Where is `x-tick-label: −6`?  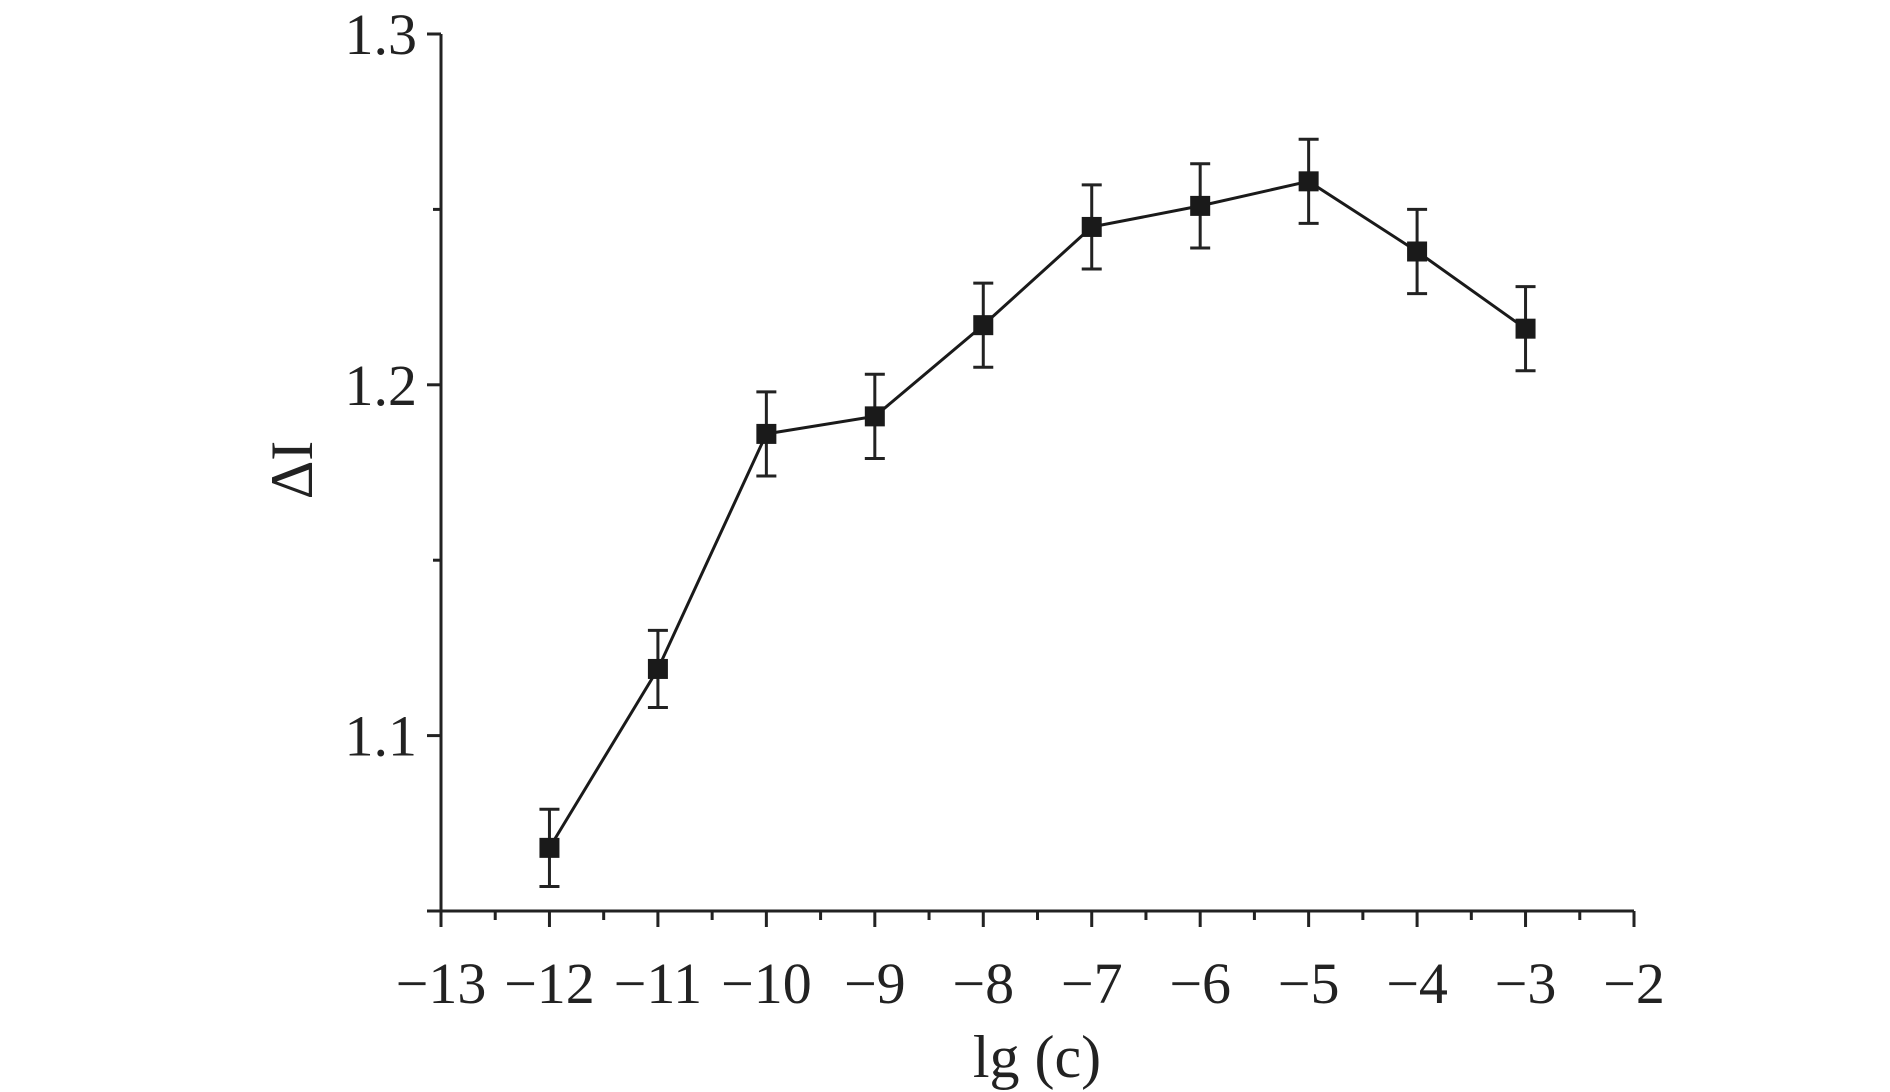 x-tick-label: −6 is located at coordinates (1200, 983).